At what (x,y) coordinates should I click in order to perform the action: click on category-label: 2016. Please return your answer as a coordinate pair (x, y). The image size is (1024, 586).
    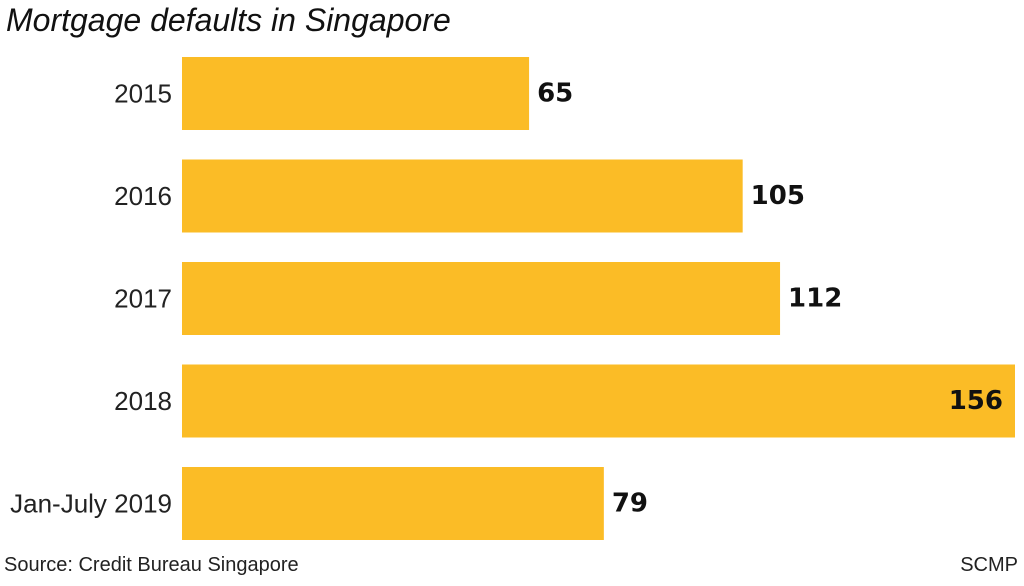
    Looking at the image, I should click on (143, 196).